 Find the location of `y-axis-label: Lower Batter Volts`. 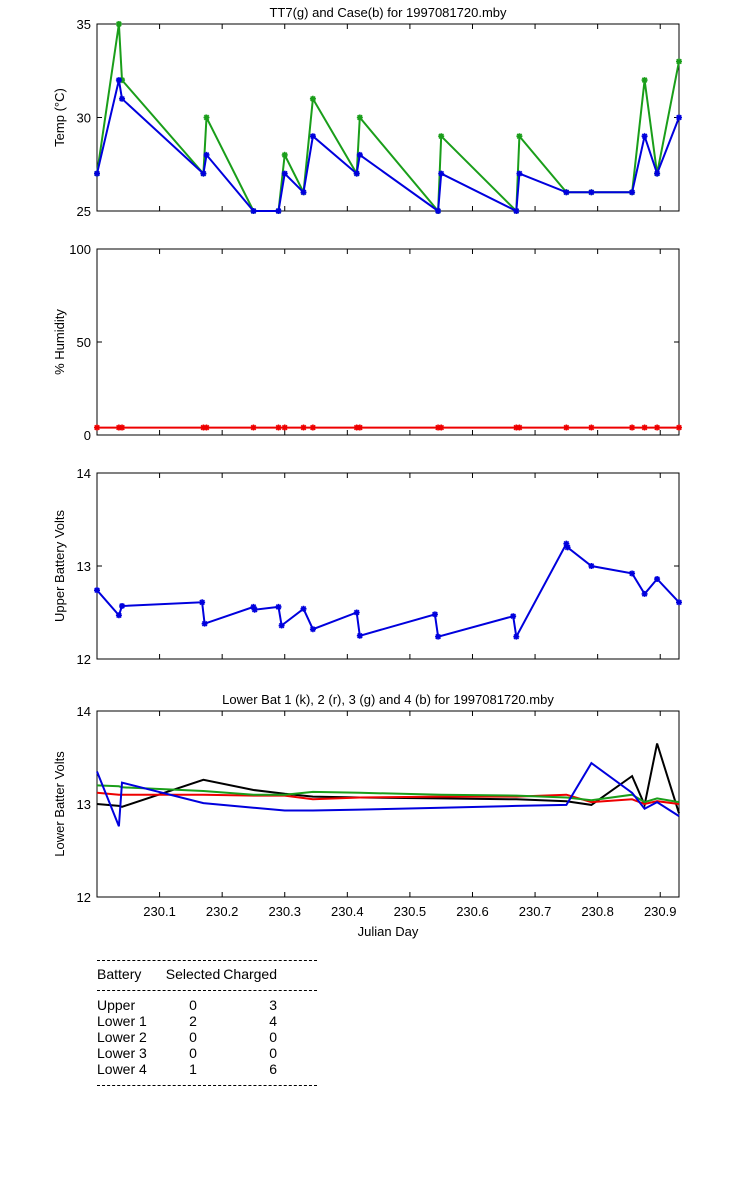

y-axis-label: Lower Batter Volts is located at coordinates (59, 804).